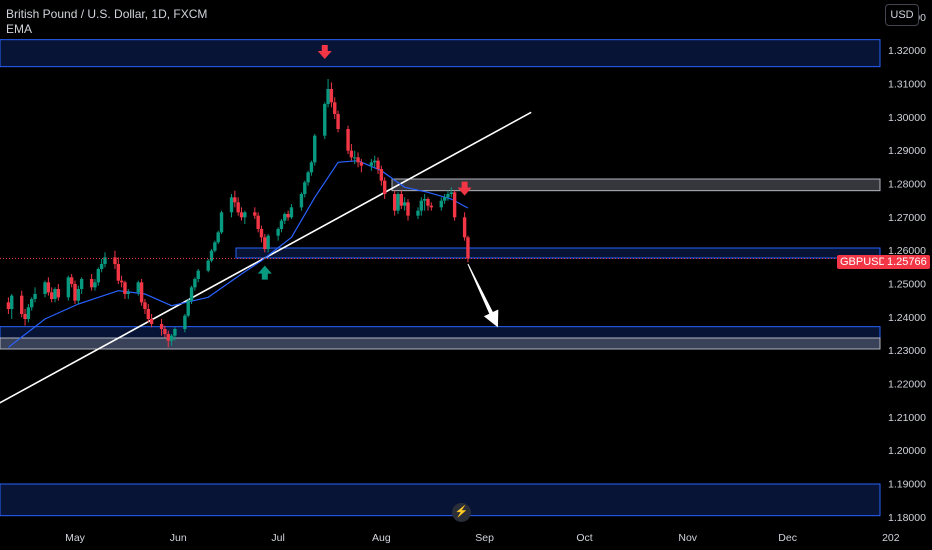 The width and height of the screenshot is (932, 550). I want to click on currency-button: USD, so click(902, 15).